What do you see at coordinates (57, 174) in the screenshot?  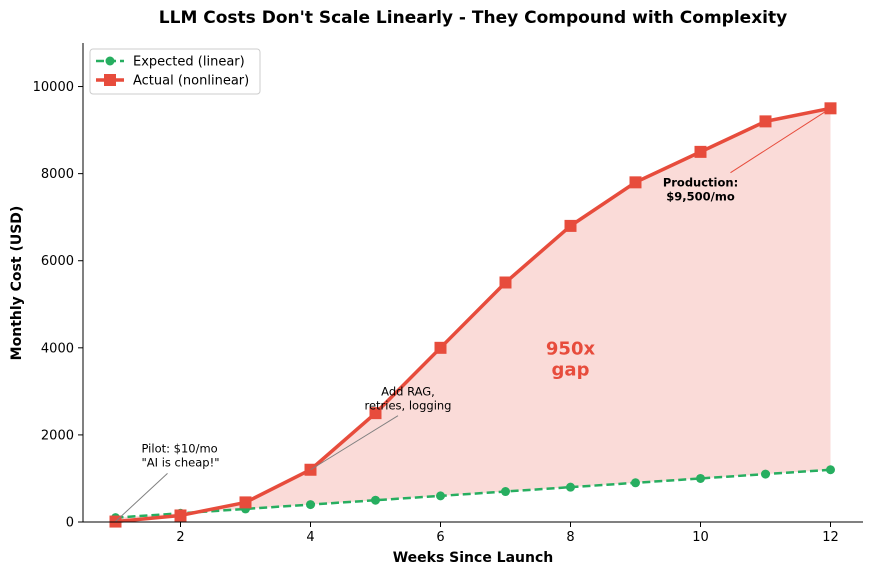 I see `y-tick-label: 8000` at bounding box center [57, 174].